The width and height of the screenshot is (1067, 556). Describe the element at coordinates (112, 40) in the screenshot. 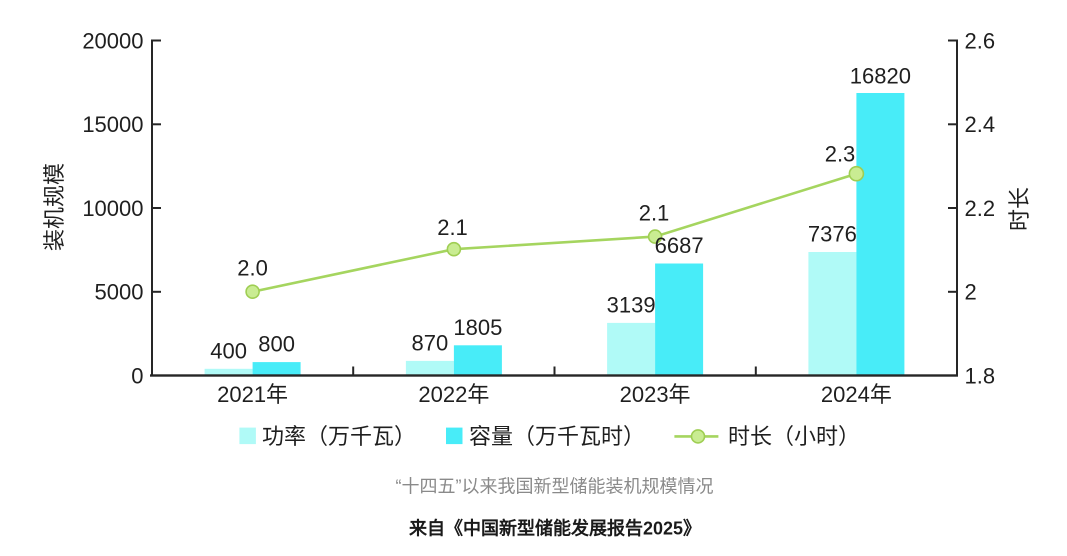

I see `svg-text: 20000` at that location.